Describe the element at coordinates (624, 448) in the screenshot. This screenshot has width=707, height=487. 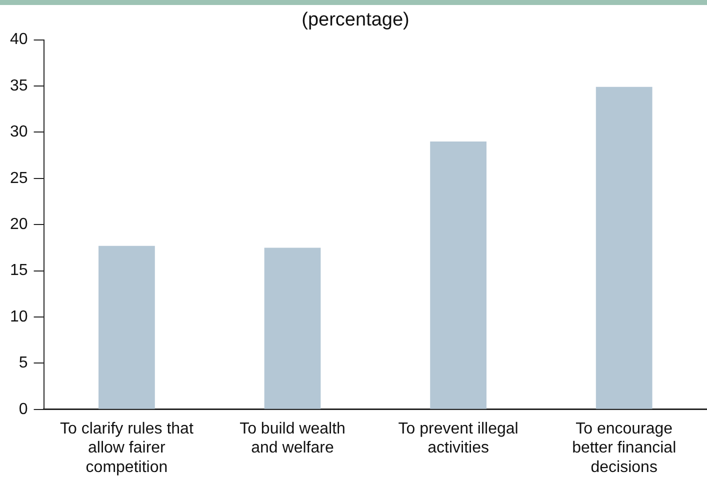
I see `x-tick-label: To encourage better financial decisions` at that location.